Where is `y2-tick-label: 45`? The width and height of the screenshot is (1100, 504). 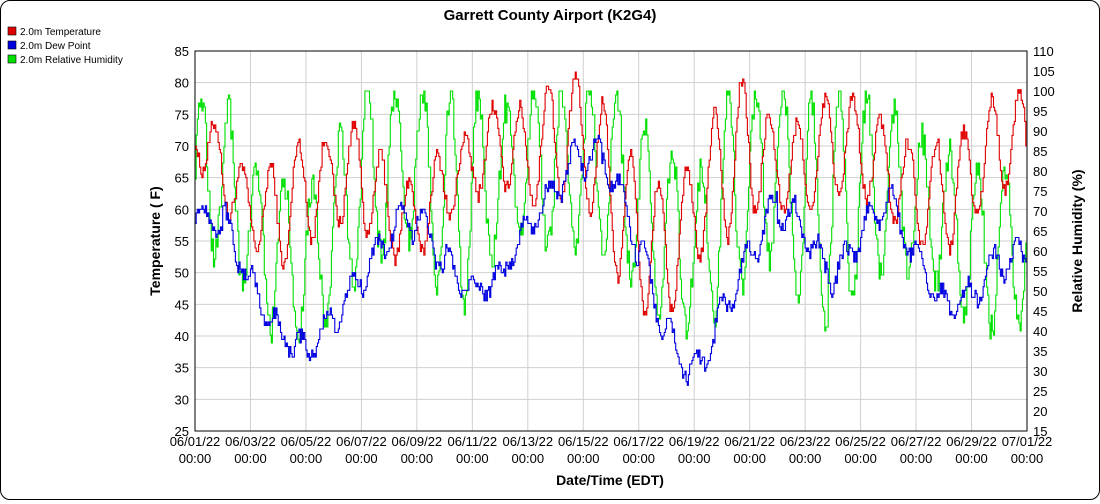 y2-tick-label: 45 is located at coordinates (1040, 311).